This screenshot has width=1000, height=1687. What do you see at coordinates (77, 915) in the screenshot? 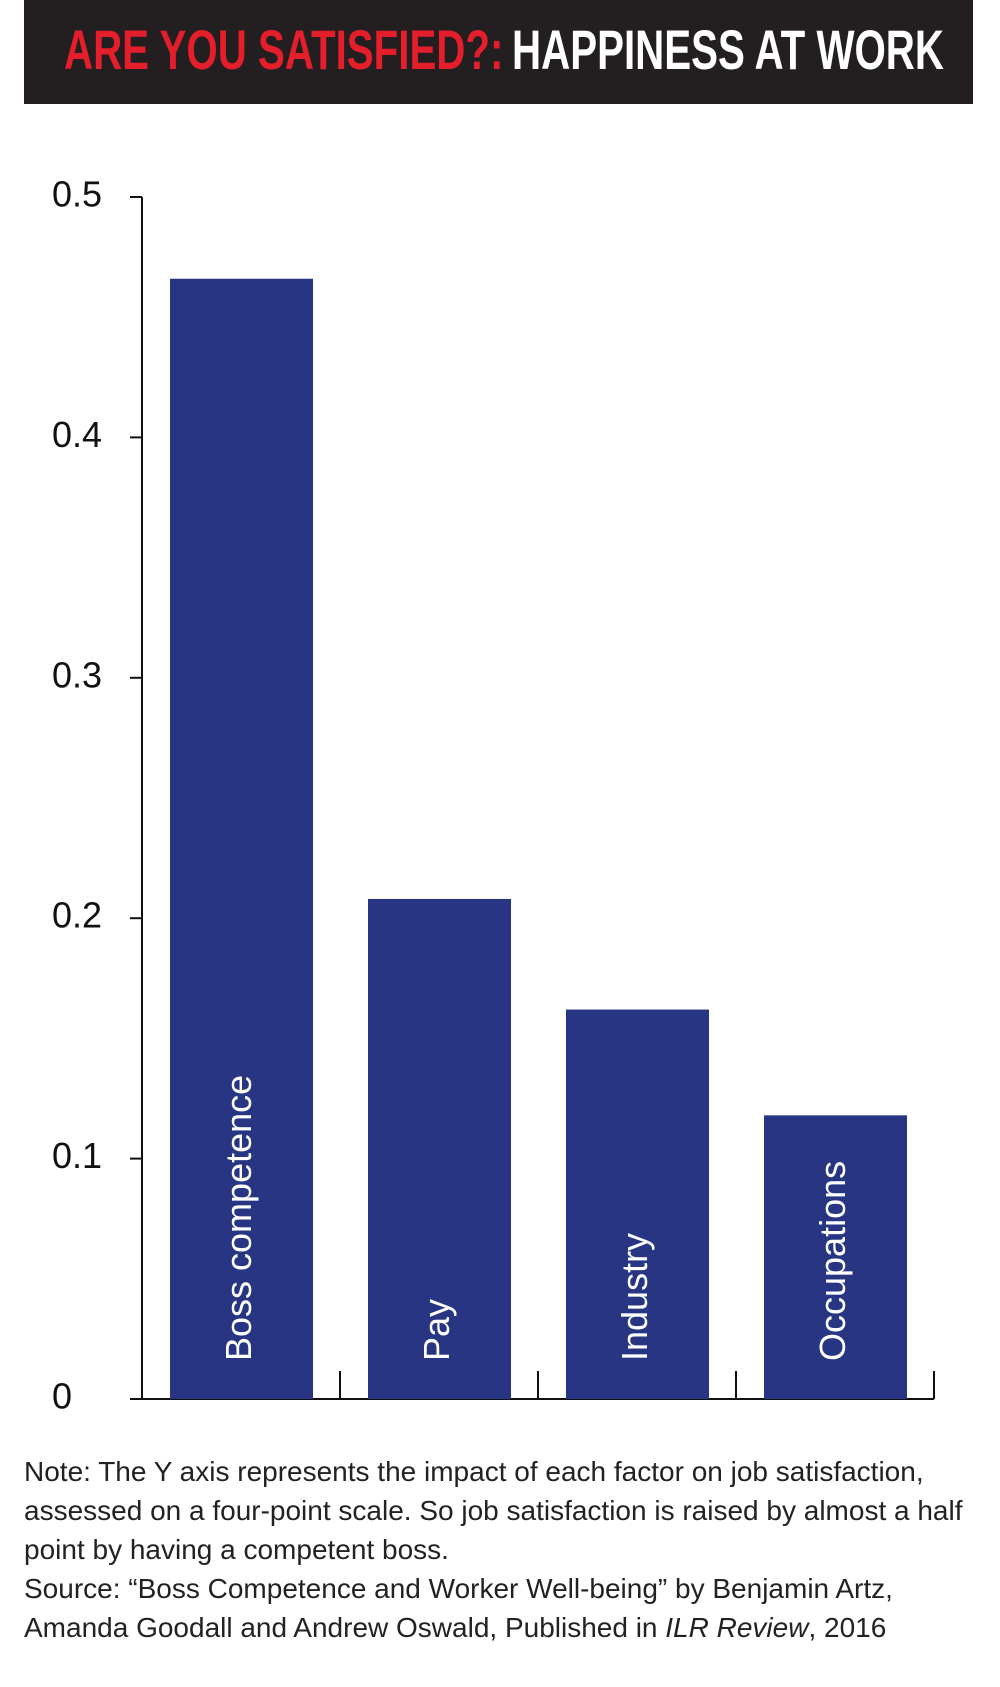
I see `y-tick-label: 0.2` at bounding box center [77, 915].